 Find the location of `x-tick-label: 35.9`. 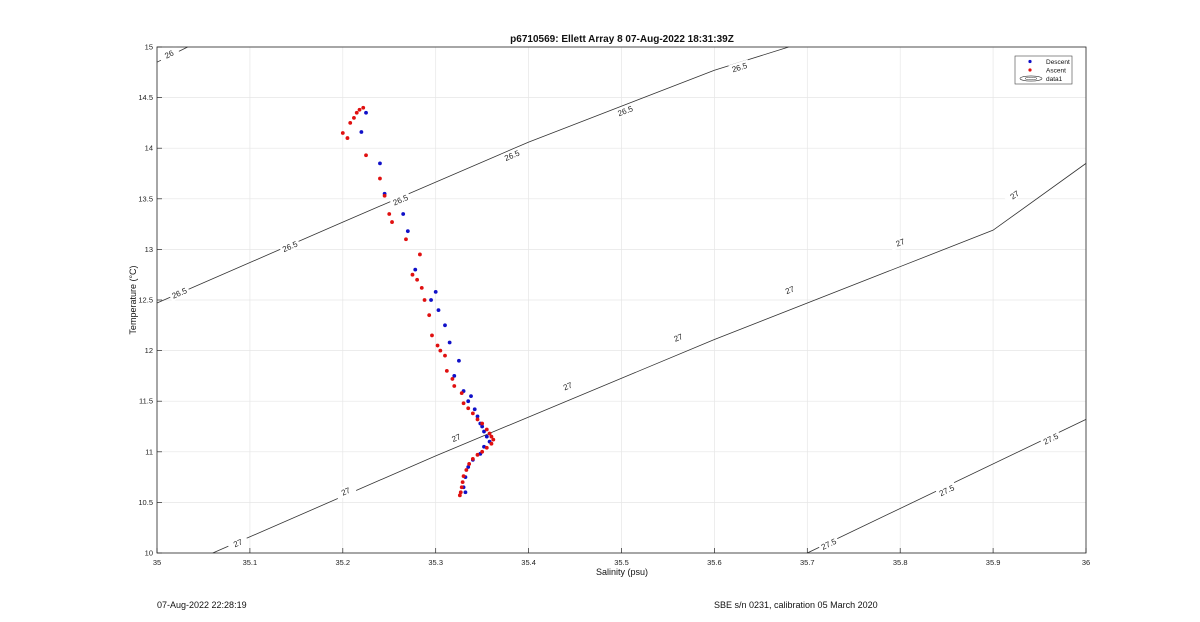

x-tick-label: 35.9 is located at coordinates (993, 562).